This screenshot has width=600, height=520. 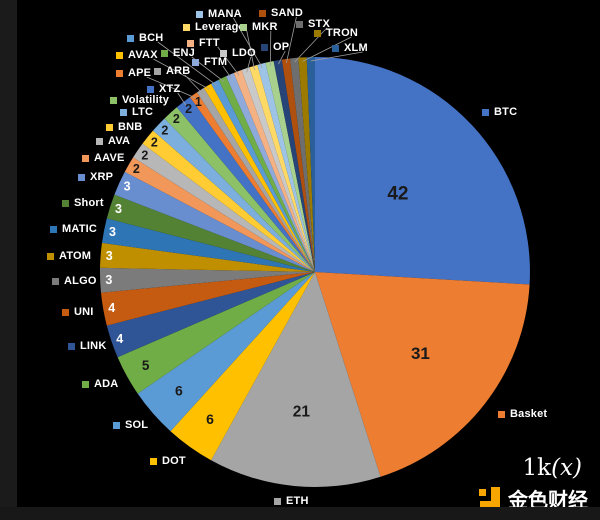 What do you see at coordinates (144, 155) in the screenshot?
I see `value-label-ava: 2` at bounding box center [144, 155].